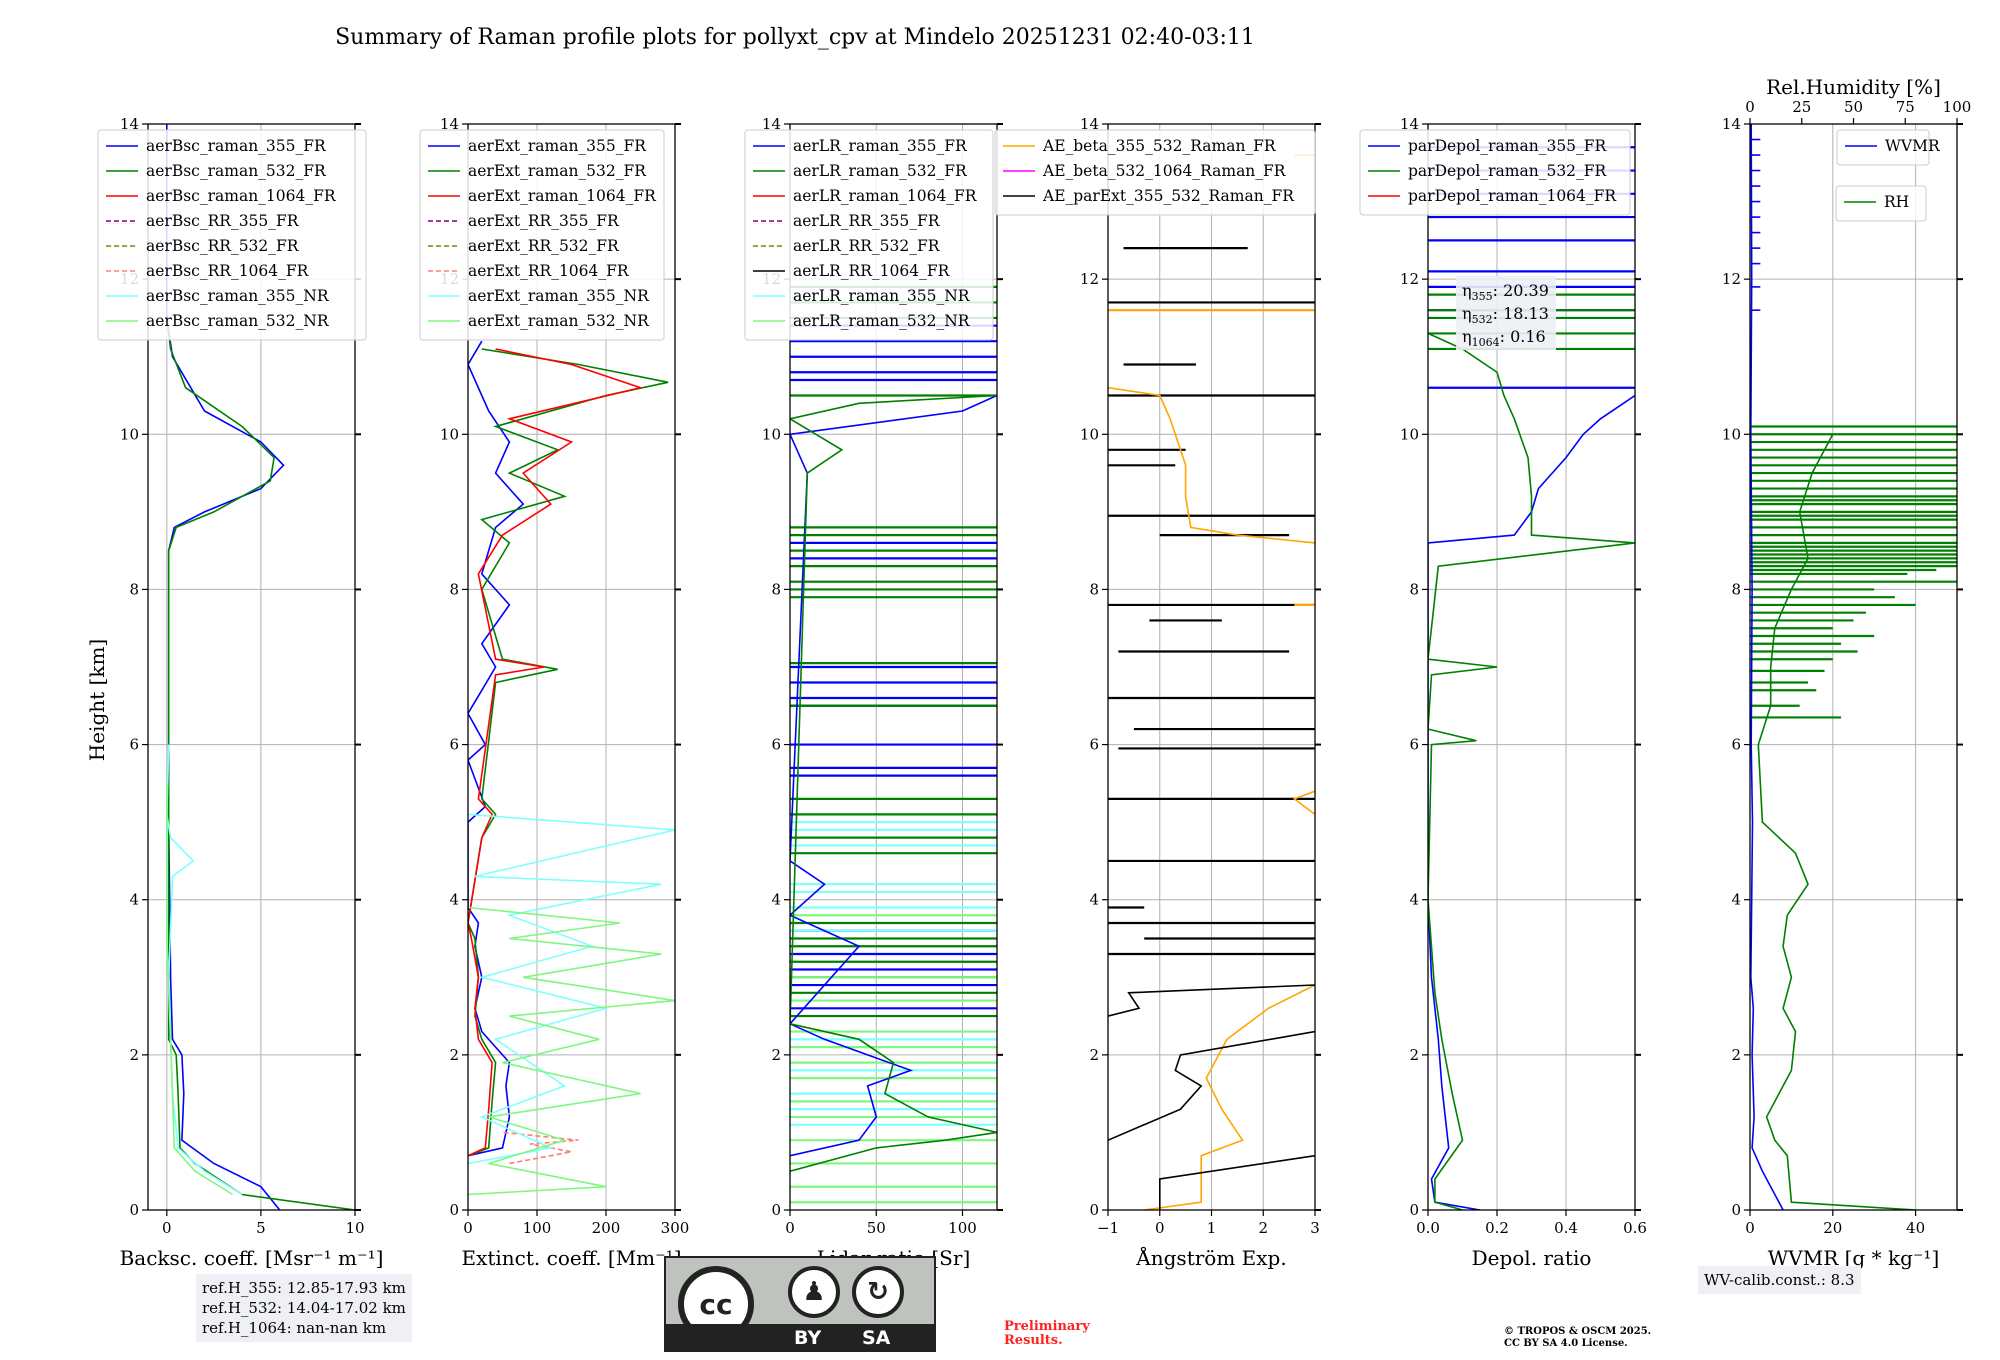 The height and width of the screenshot is (1360, 2000). Describe the element at coordinates (200, 989) in the screenshot. I see `series-aerBsc_raman_532_NR` at that location.